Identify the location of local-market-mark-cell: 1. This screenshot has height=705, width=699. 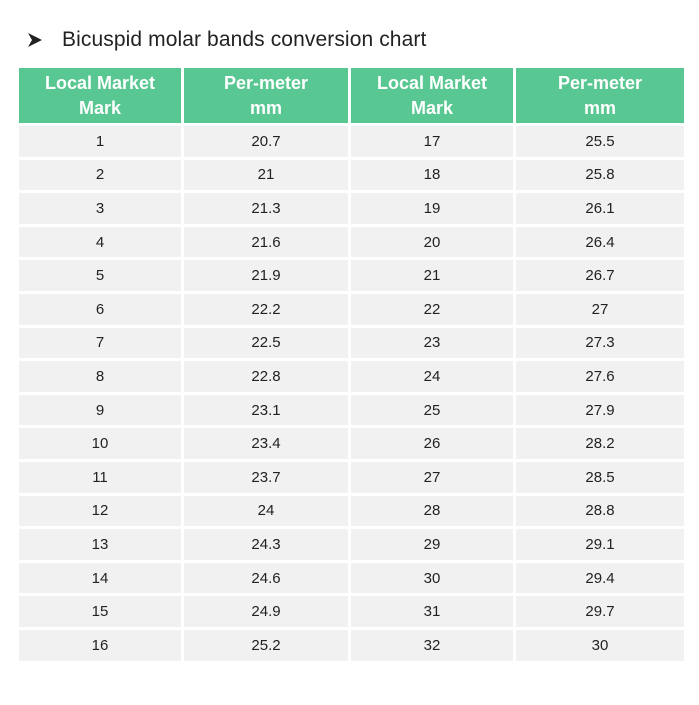
(100, 141).